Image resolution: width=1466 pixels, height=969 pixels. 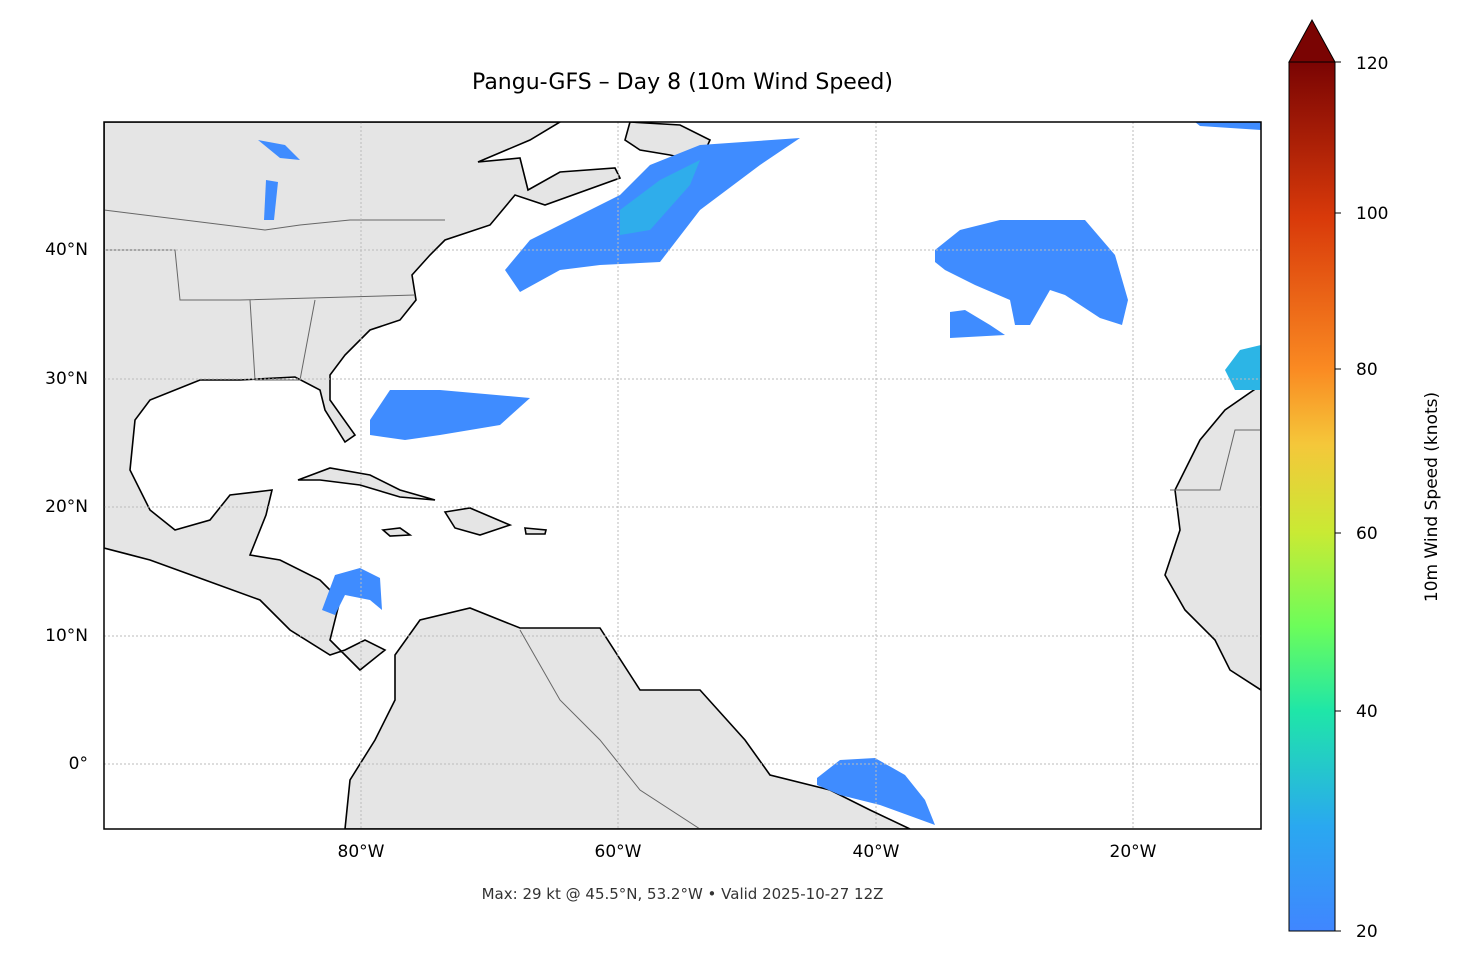 What do you see at coordinates (1367, 534) in the screenshot?
I see `colorbar-tick-label: 60` at bounding box center [1367, 534].